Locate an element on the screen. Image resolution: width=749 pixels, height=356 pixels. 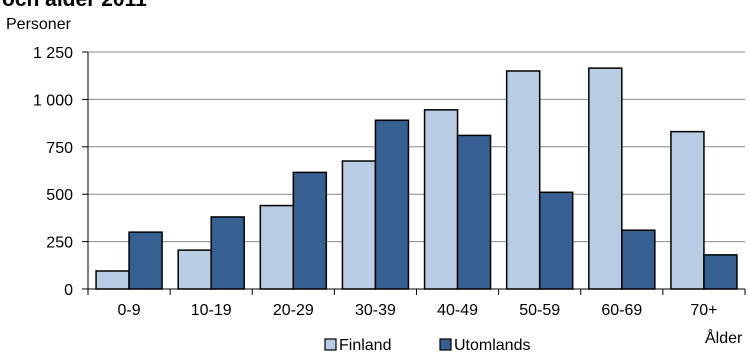
bar-utomlands-70+ is located at coordinates (720, 272).